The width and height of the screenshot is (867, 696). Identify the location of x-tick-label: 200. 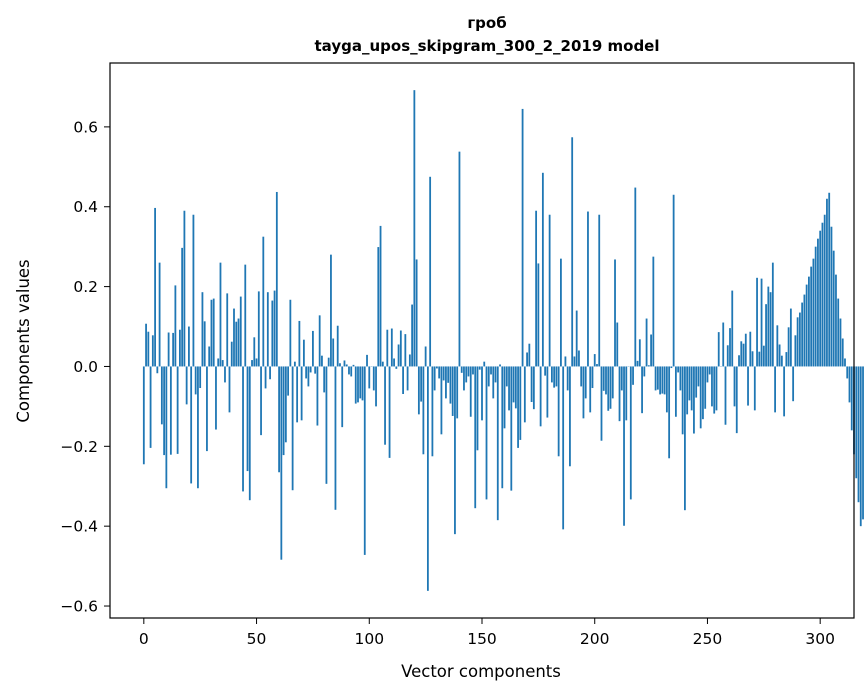
(595, 639).